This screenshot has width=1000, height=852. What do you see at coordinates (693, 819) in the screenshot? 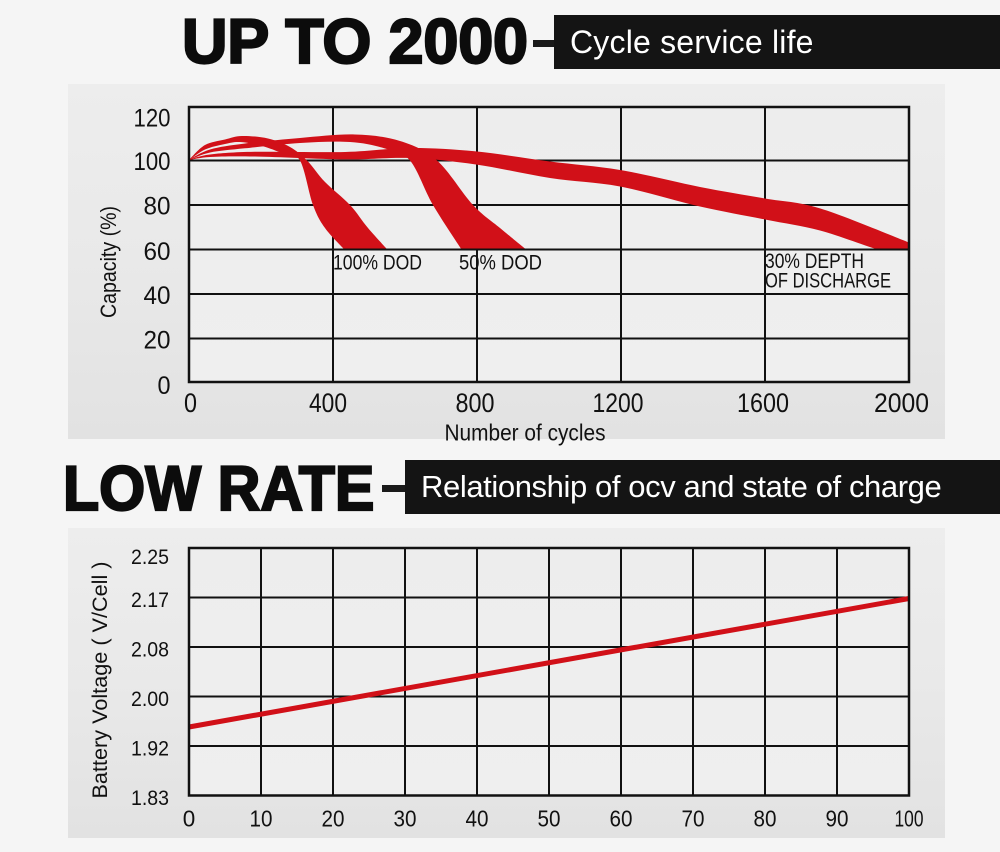
I see `svg-text: 70` at bounding box center [693, 819].